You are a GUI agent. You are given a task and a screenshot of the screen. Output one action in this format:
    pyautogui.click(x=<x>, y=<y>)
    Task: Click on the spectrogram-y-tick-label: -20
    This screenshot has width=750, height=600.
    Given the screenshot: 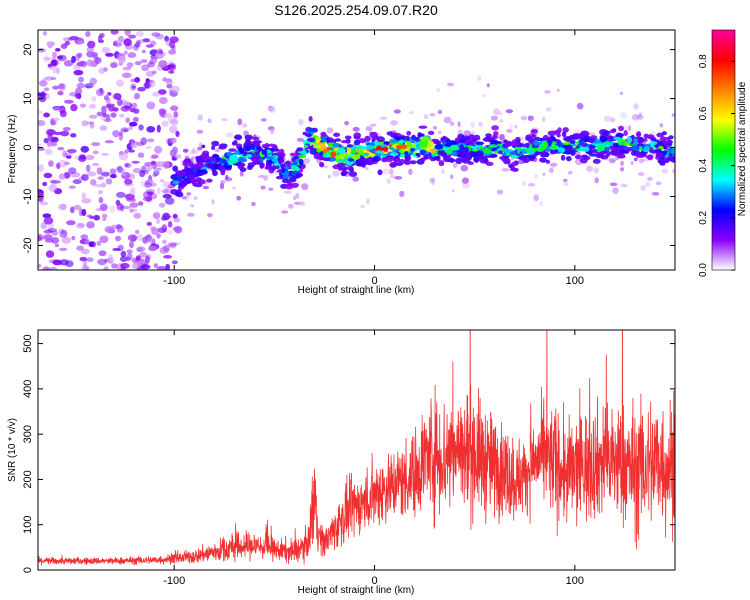 What is the action you would take?
    pyautogui.click(x=28, y=246)
    